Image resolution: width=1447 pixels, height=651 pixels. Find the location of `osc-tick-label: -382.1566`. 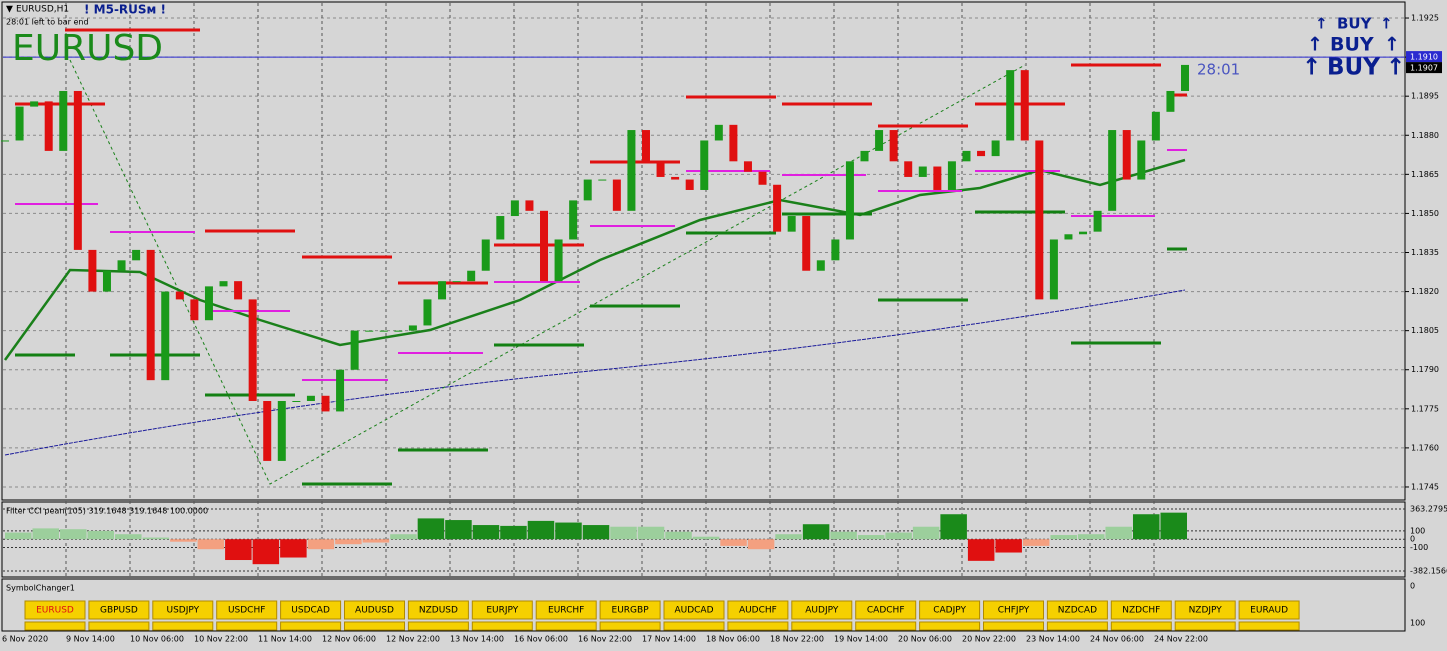

osc-tick-label: -382.1566 is located at coordinates (1428, 571).